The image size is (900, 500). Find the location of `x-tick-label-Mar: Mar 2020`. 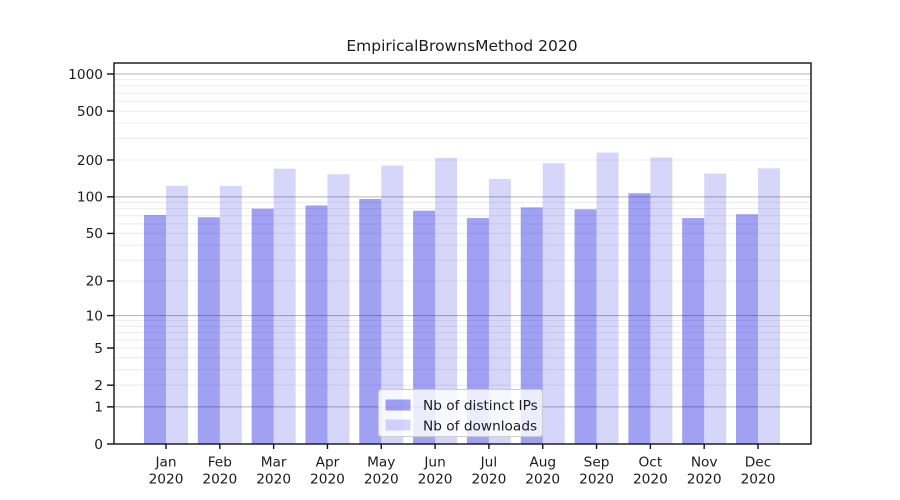

x-tick-label-Mar: Mar 2020 is located at coordinates (273, 471).